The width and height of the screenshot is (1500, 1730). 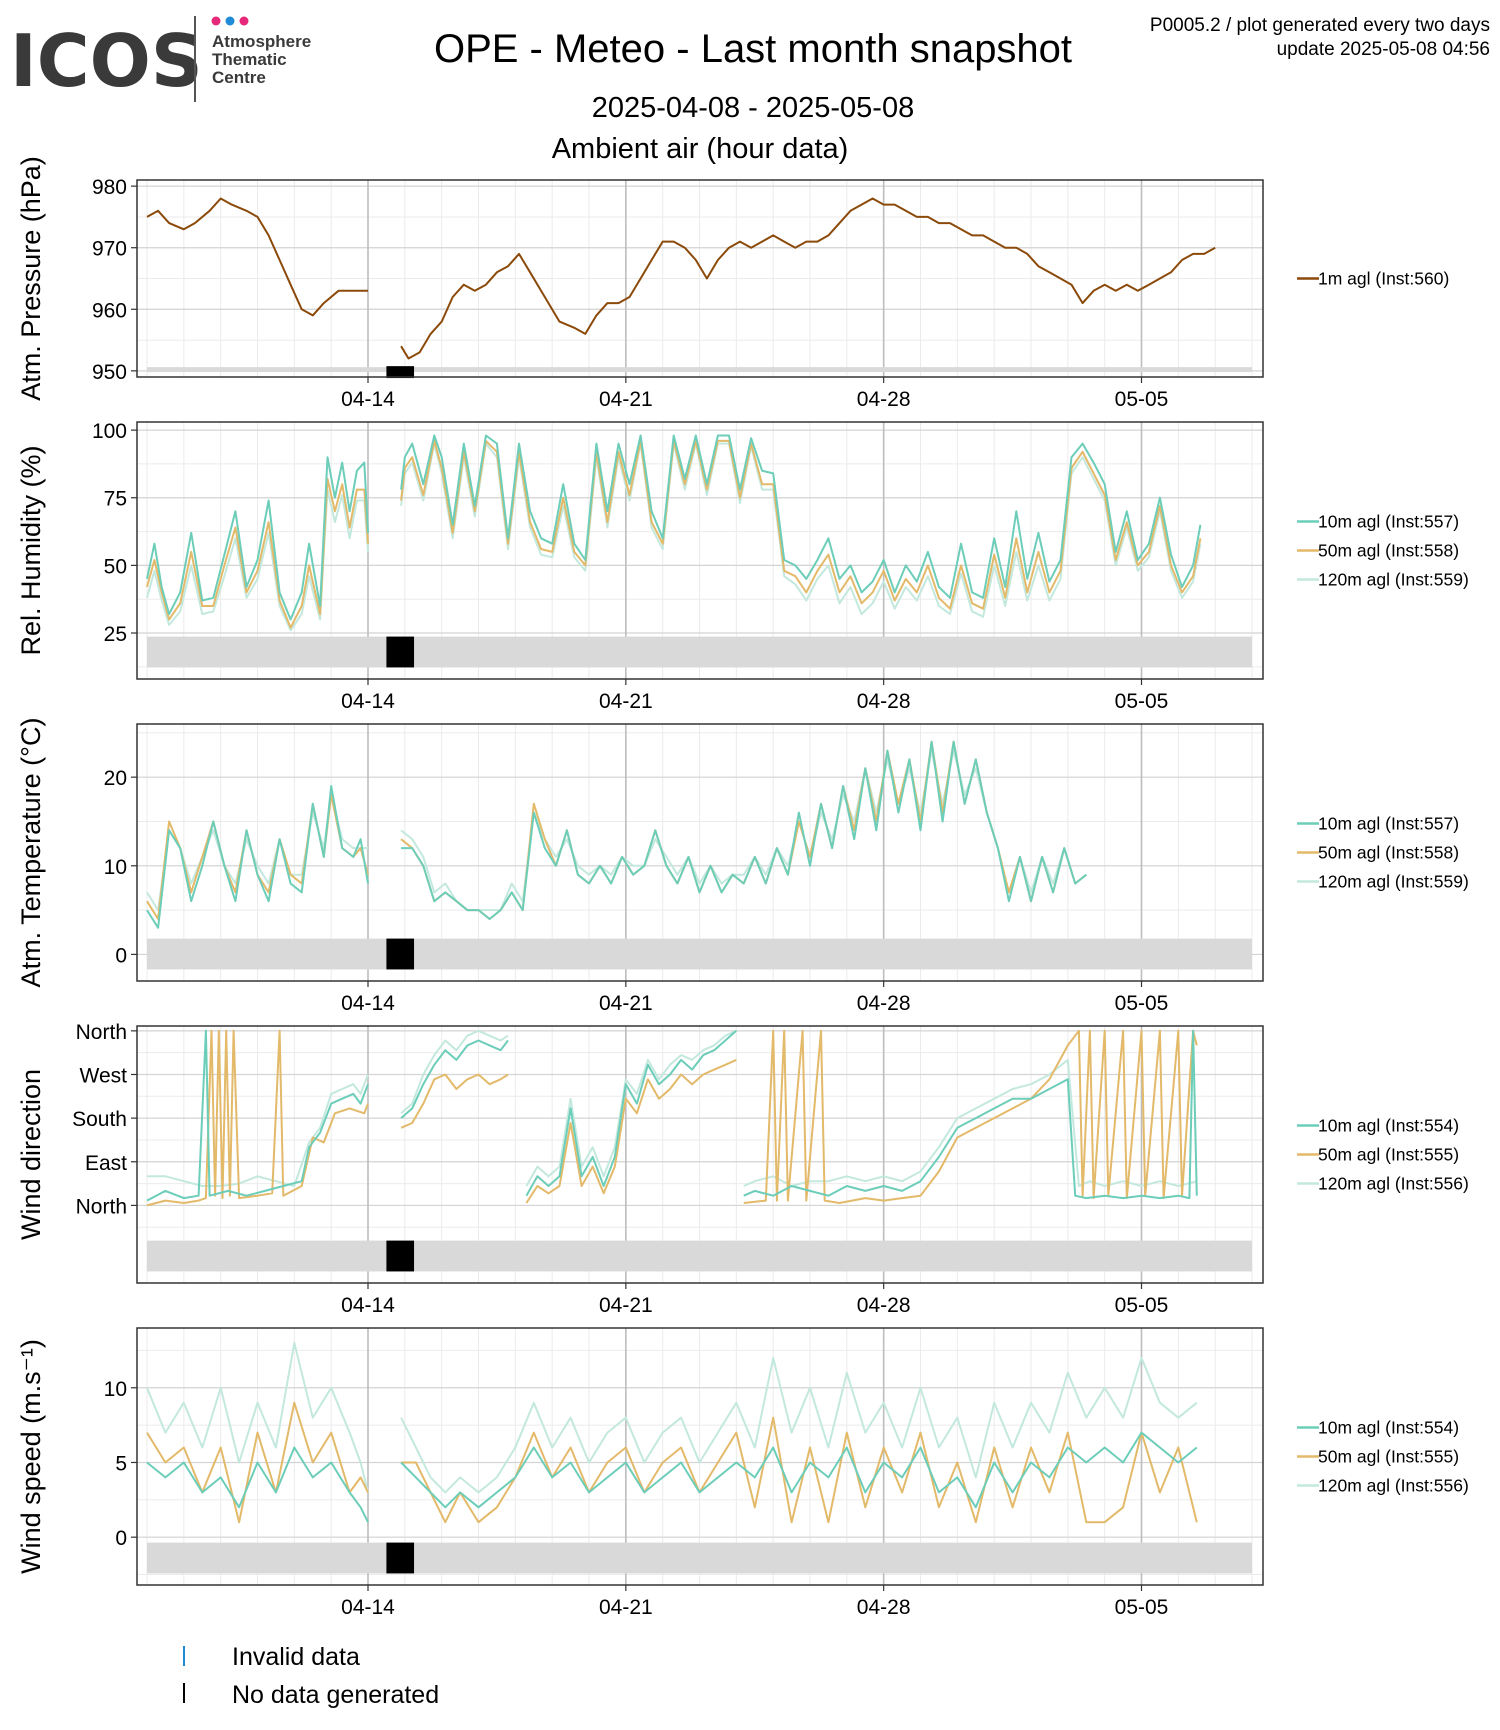 I want to click on y-tick-label: 10, so click(x=115, y=867).